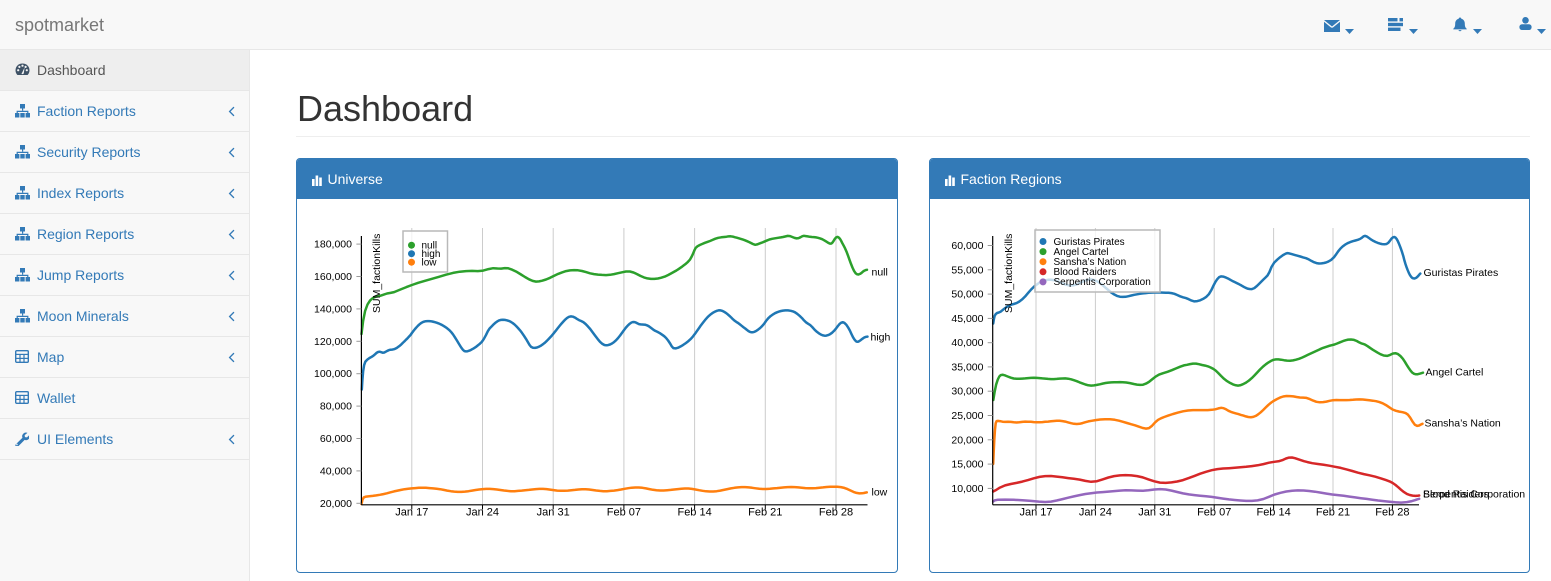  What do you see at coordinates (967, 270) in the screenshot?
I see `svg-text: 55,000` at bounding box center [967, 270].